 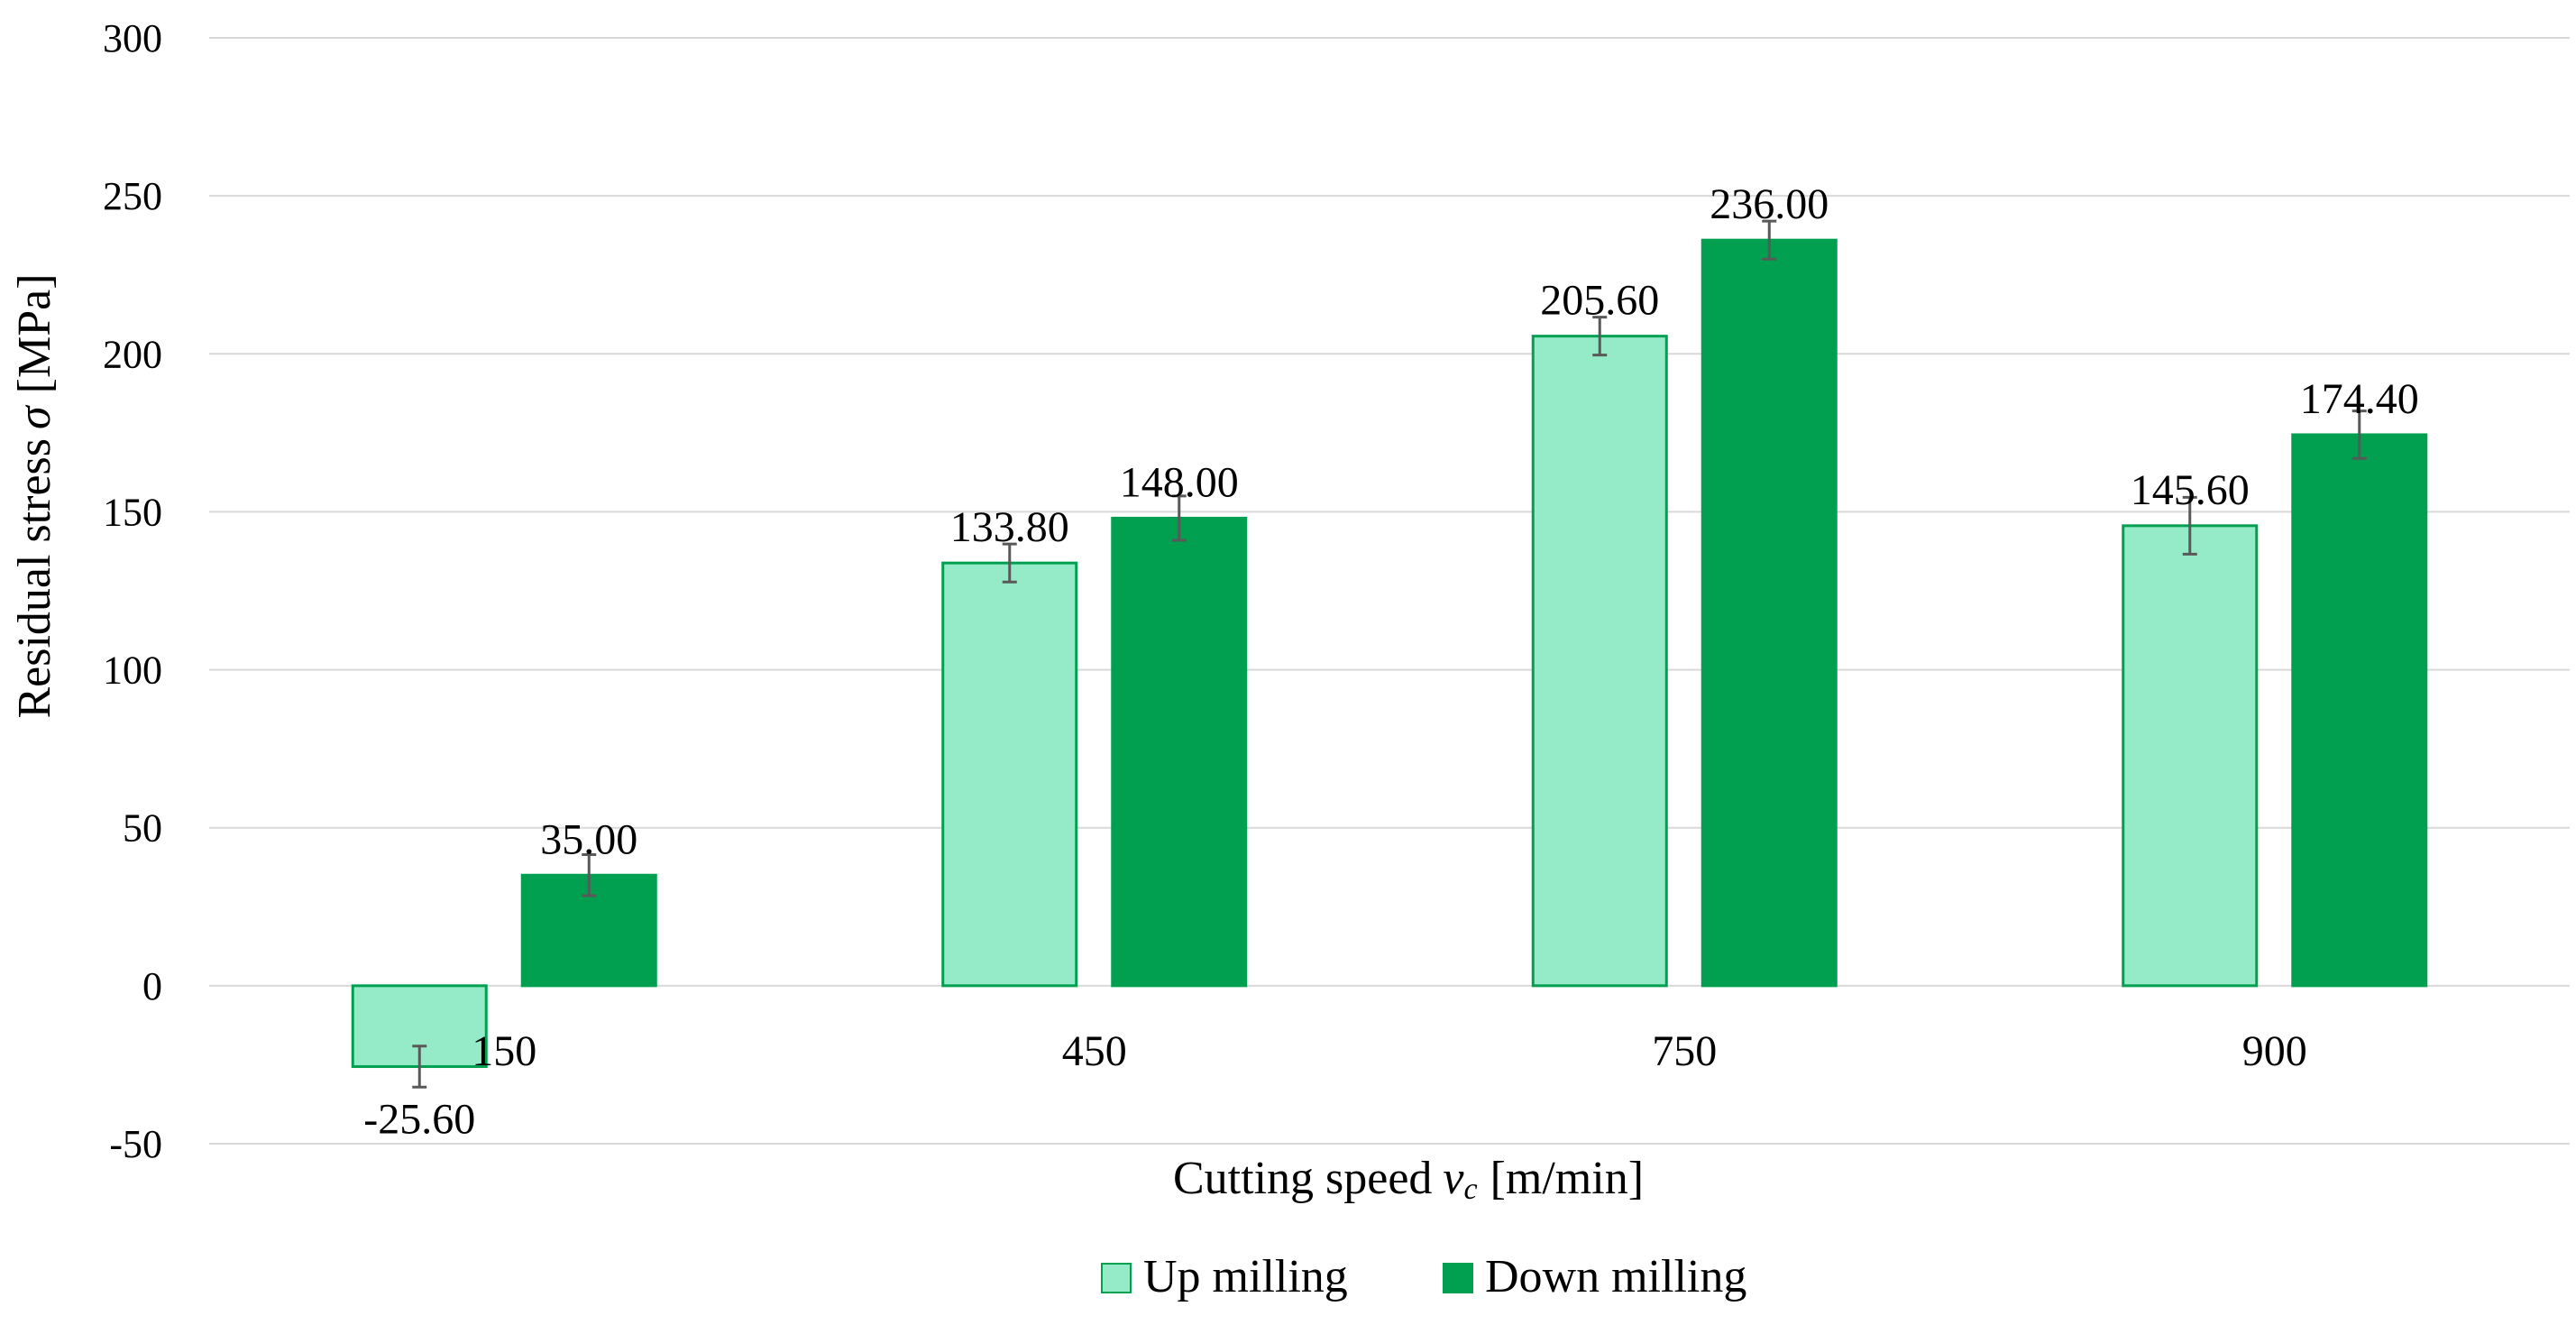 I want to click on legend-swatch-up-milling, so click(x=1116, y=1278).